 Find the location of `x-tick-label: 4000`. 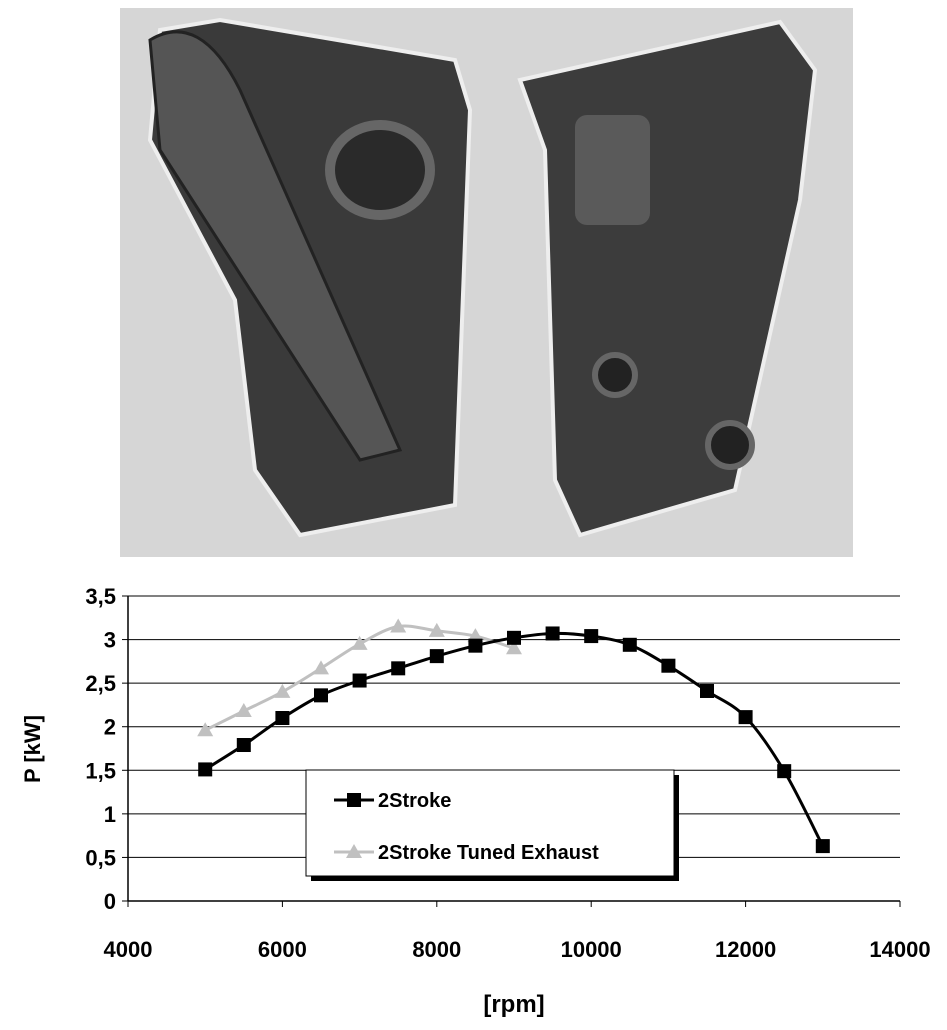

x-tick-label: 4000 is located at coordinates (128, 949).